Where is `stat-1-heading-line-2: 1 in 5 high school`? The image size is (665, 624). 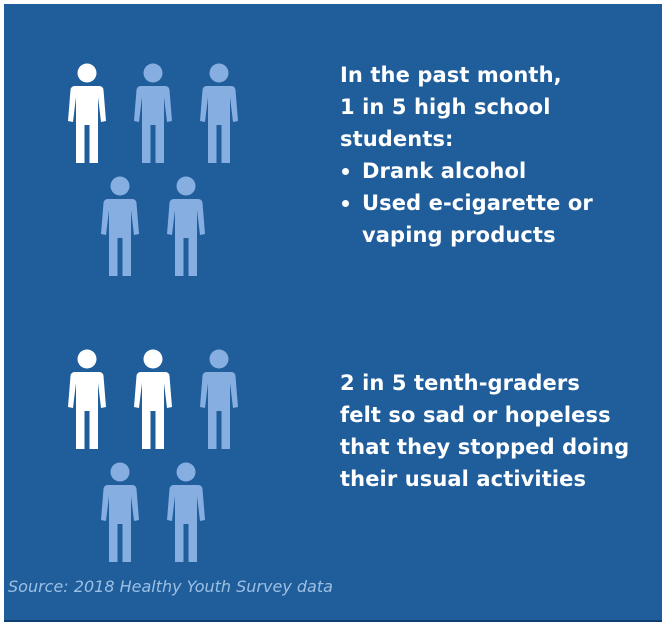 stat-1-heading-line-2: 1 in 5 high school is located at coordinates (445, 107).